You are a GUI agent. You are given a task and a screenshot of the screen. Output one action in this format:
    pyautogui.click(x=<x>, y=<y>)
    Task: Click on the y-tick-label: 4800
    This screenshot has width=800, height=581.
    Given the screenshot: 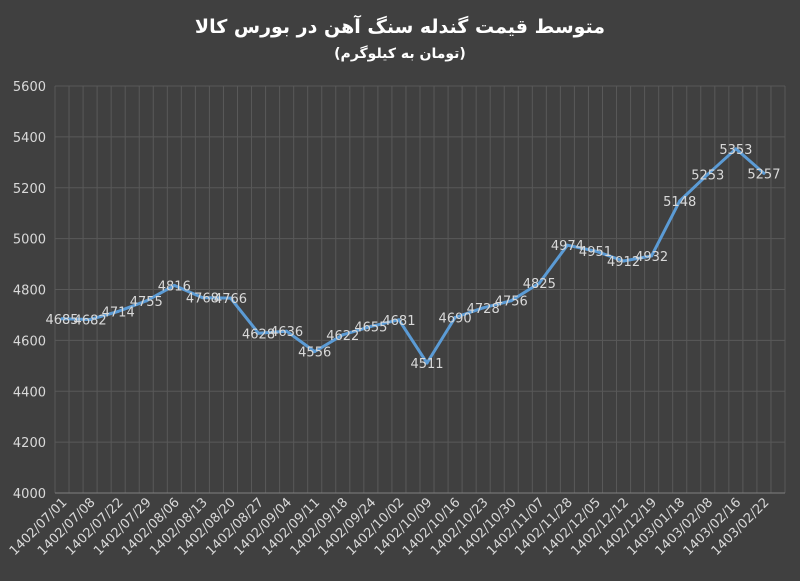 What is the action you would take?
    pyautogui.click(x=29, y=291)
    